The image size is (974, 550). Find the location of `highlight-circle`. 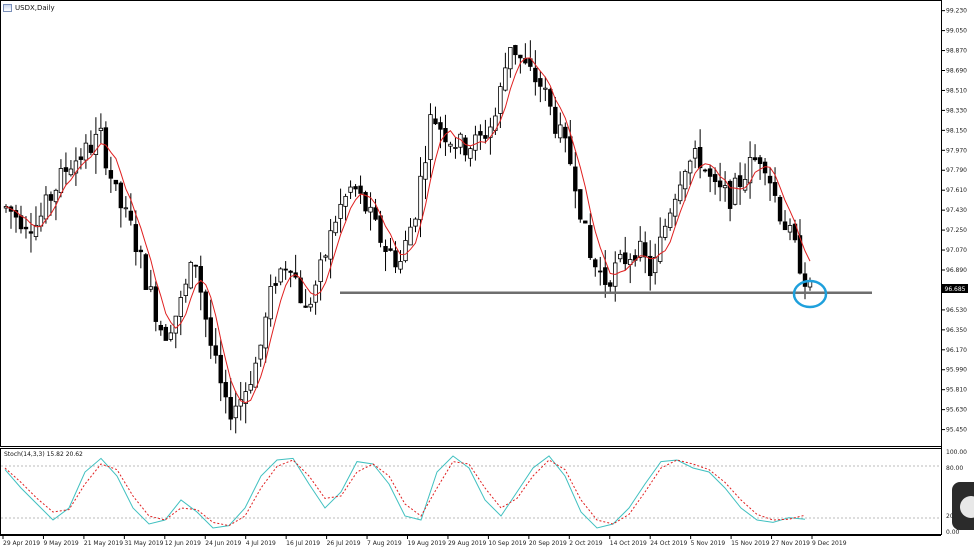

highlight-circle is located at coordinates (810, 294).